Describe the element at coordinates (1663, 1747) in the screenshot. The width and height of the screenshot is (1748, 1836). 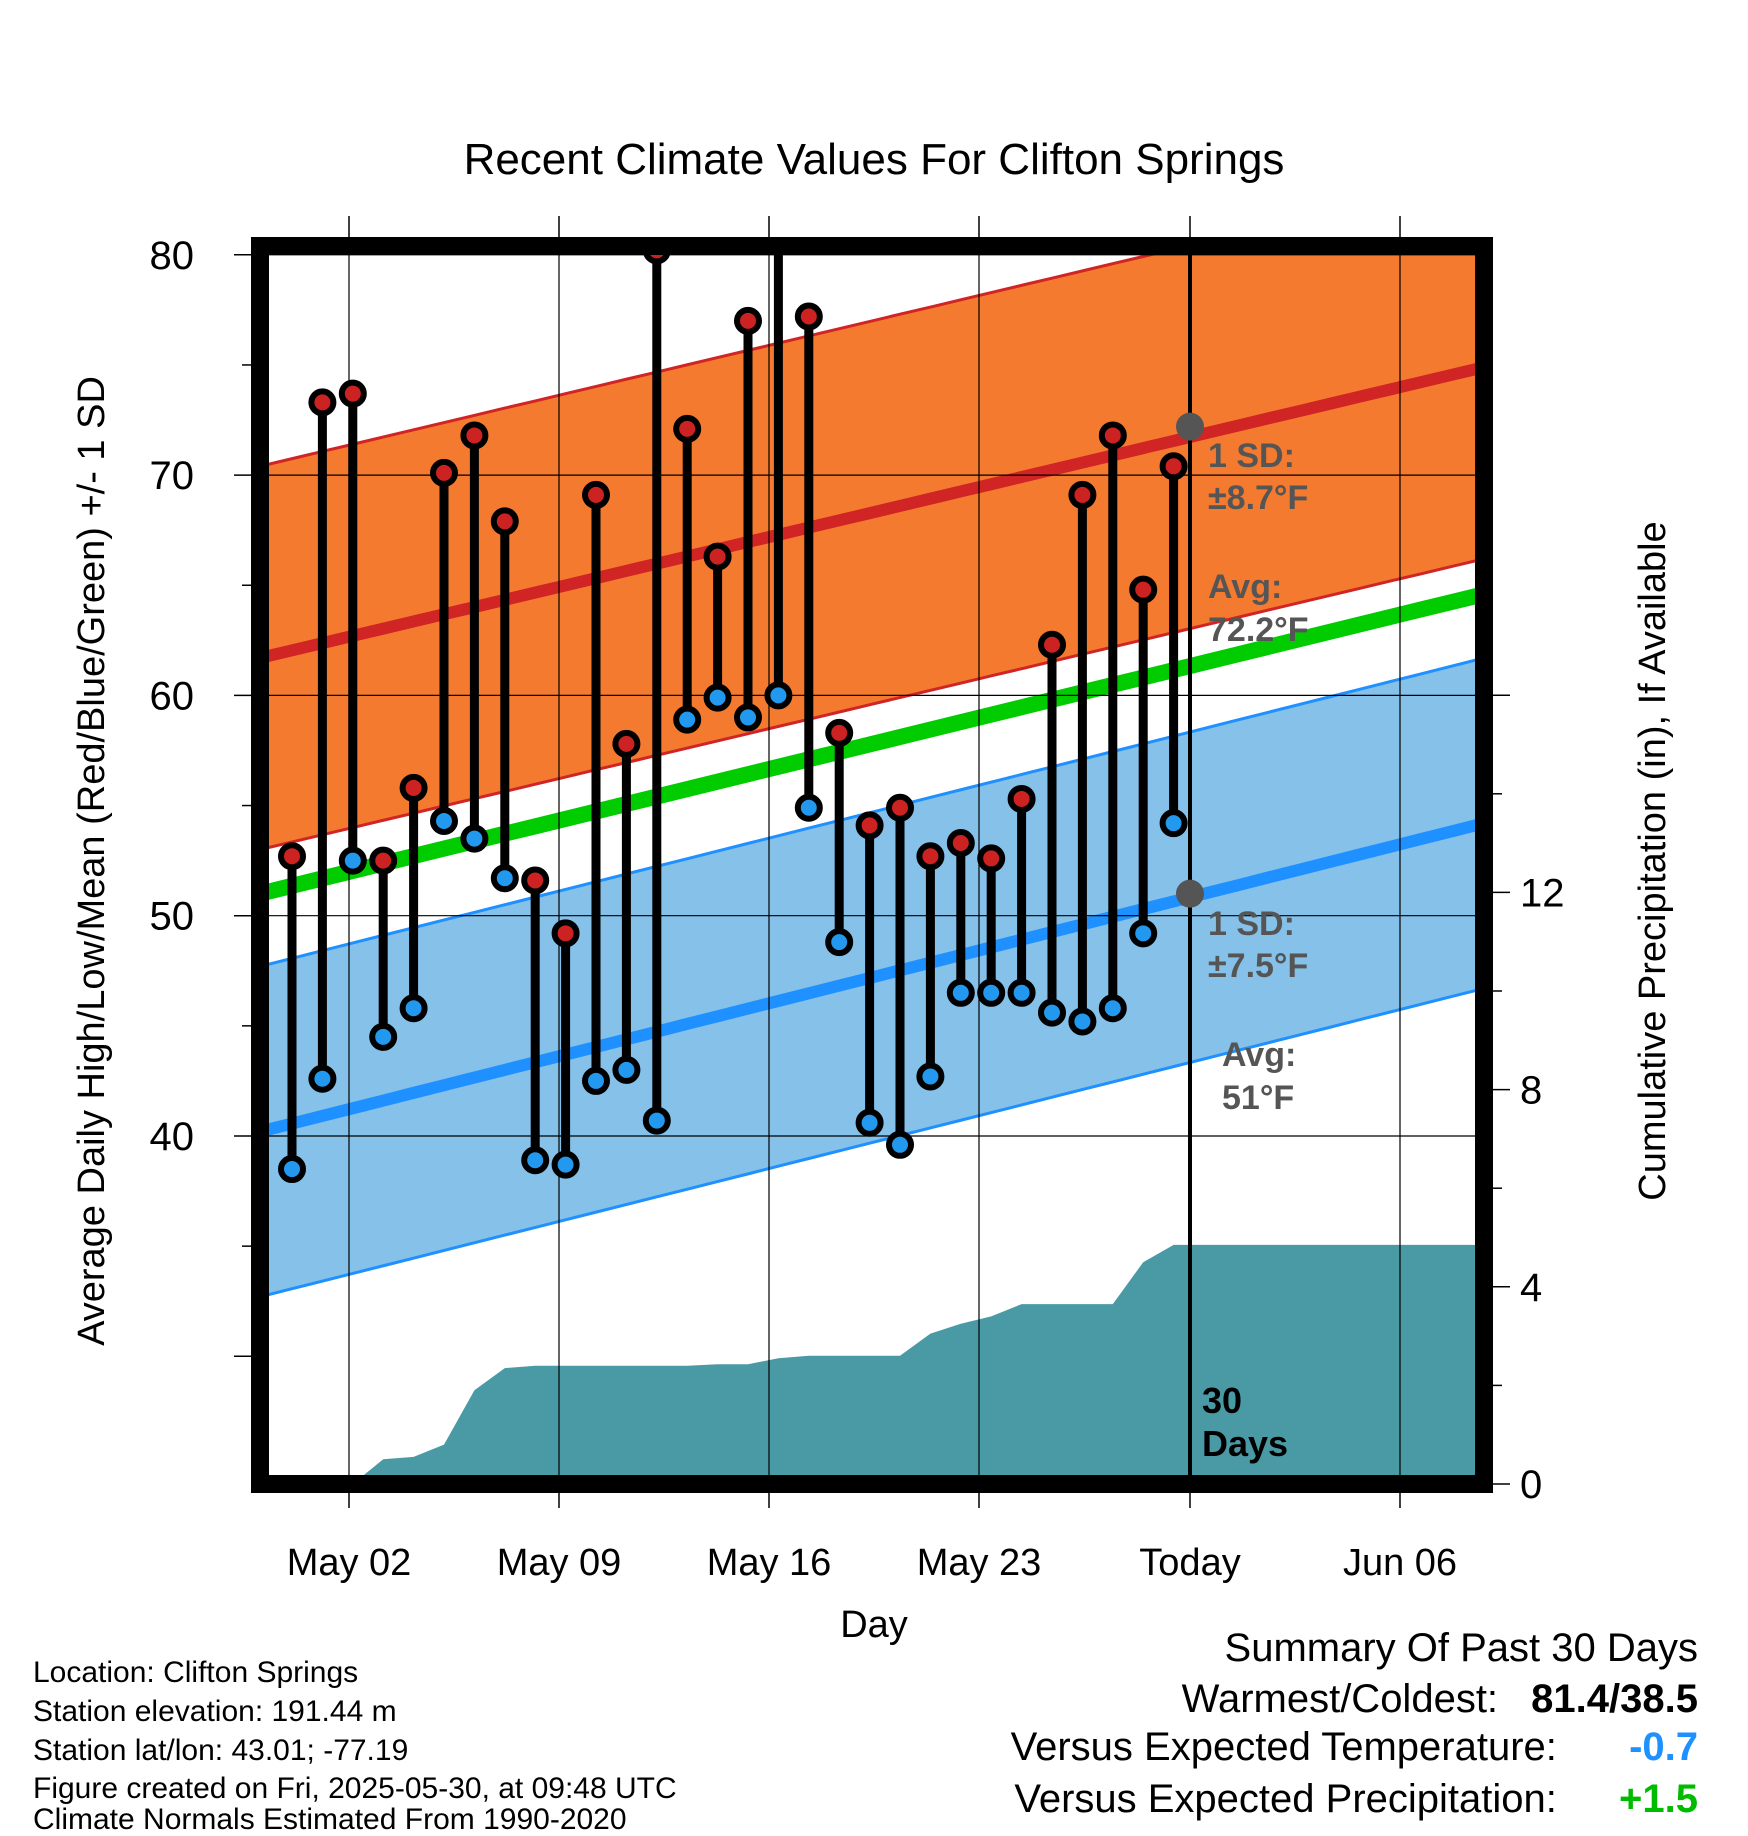
I see `temp-value: -0.7` at that location.